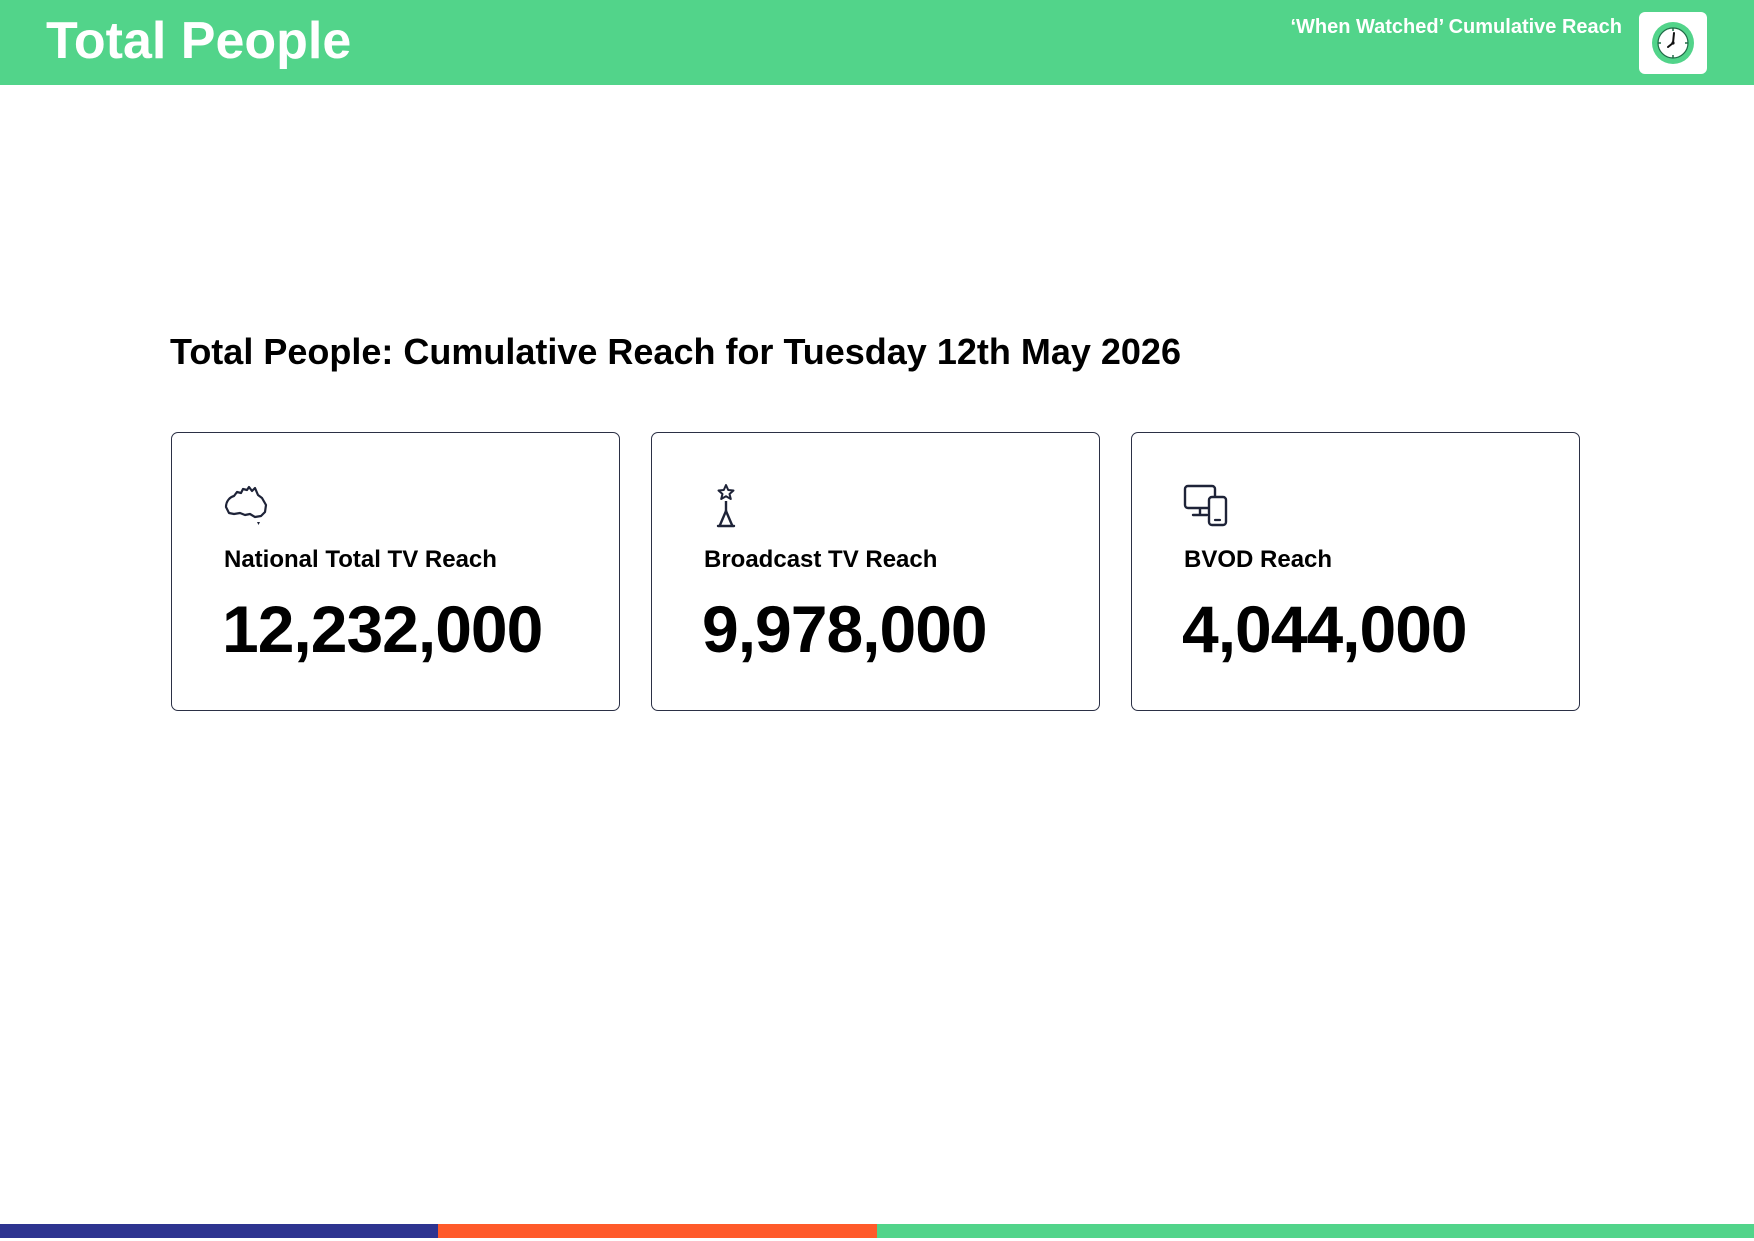 The width and height of the screenshot is (1754, 1241). I want to click on national-total-tv-reach-card: National Total TV Reach 12,232,000, so click(395, 571).